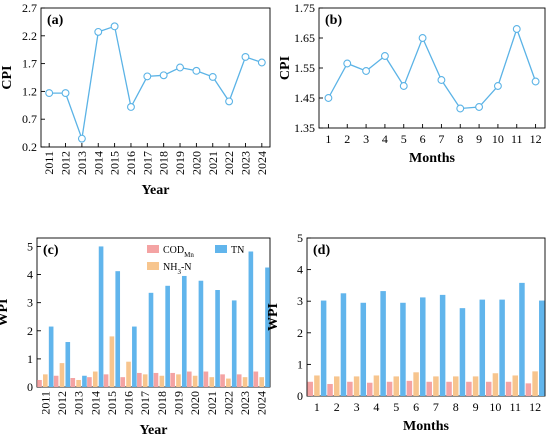  Describe the element at coordinates (495, 407) in the screenshot. I see `x-tick-label: 10` at that location.